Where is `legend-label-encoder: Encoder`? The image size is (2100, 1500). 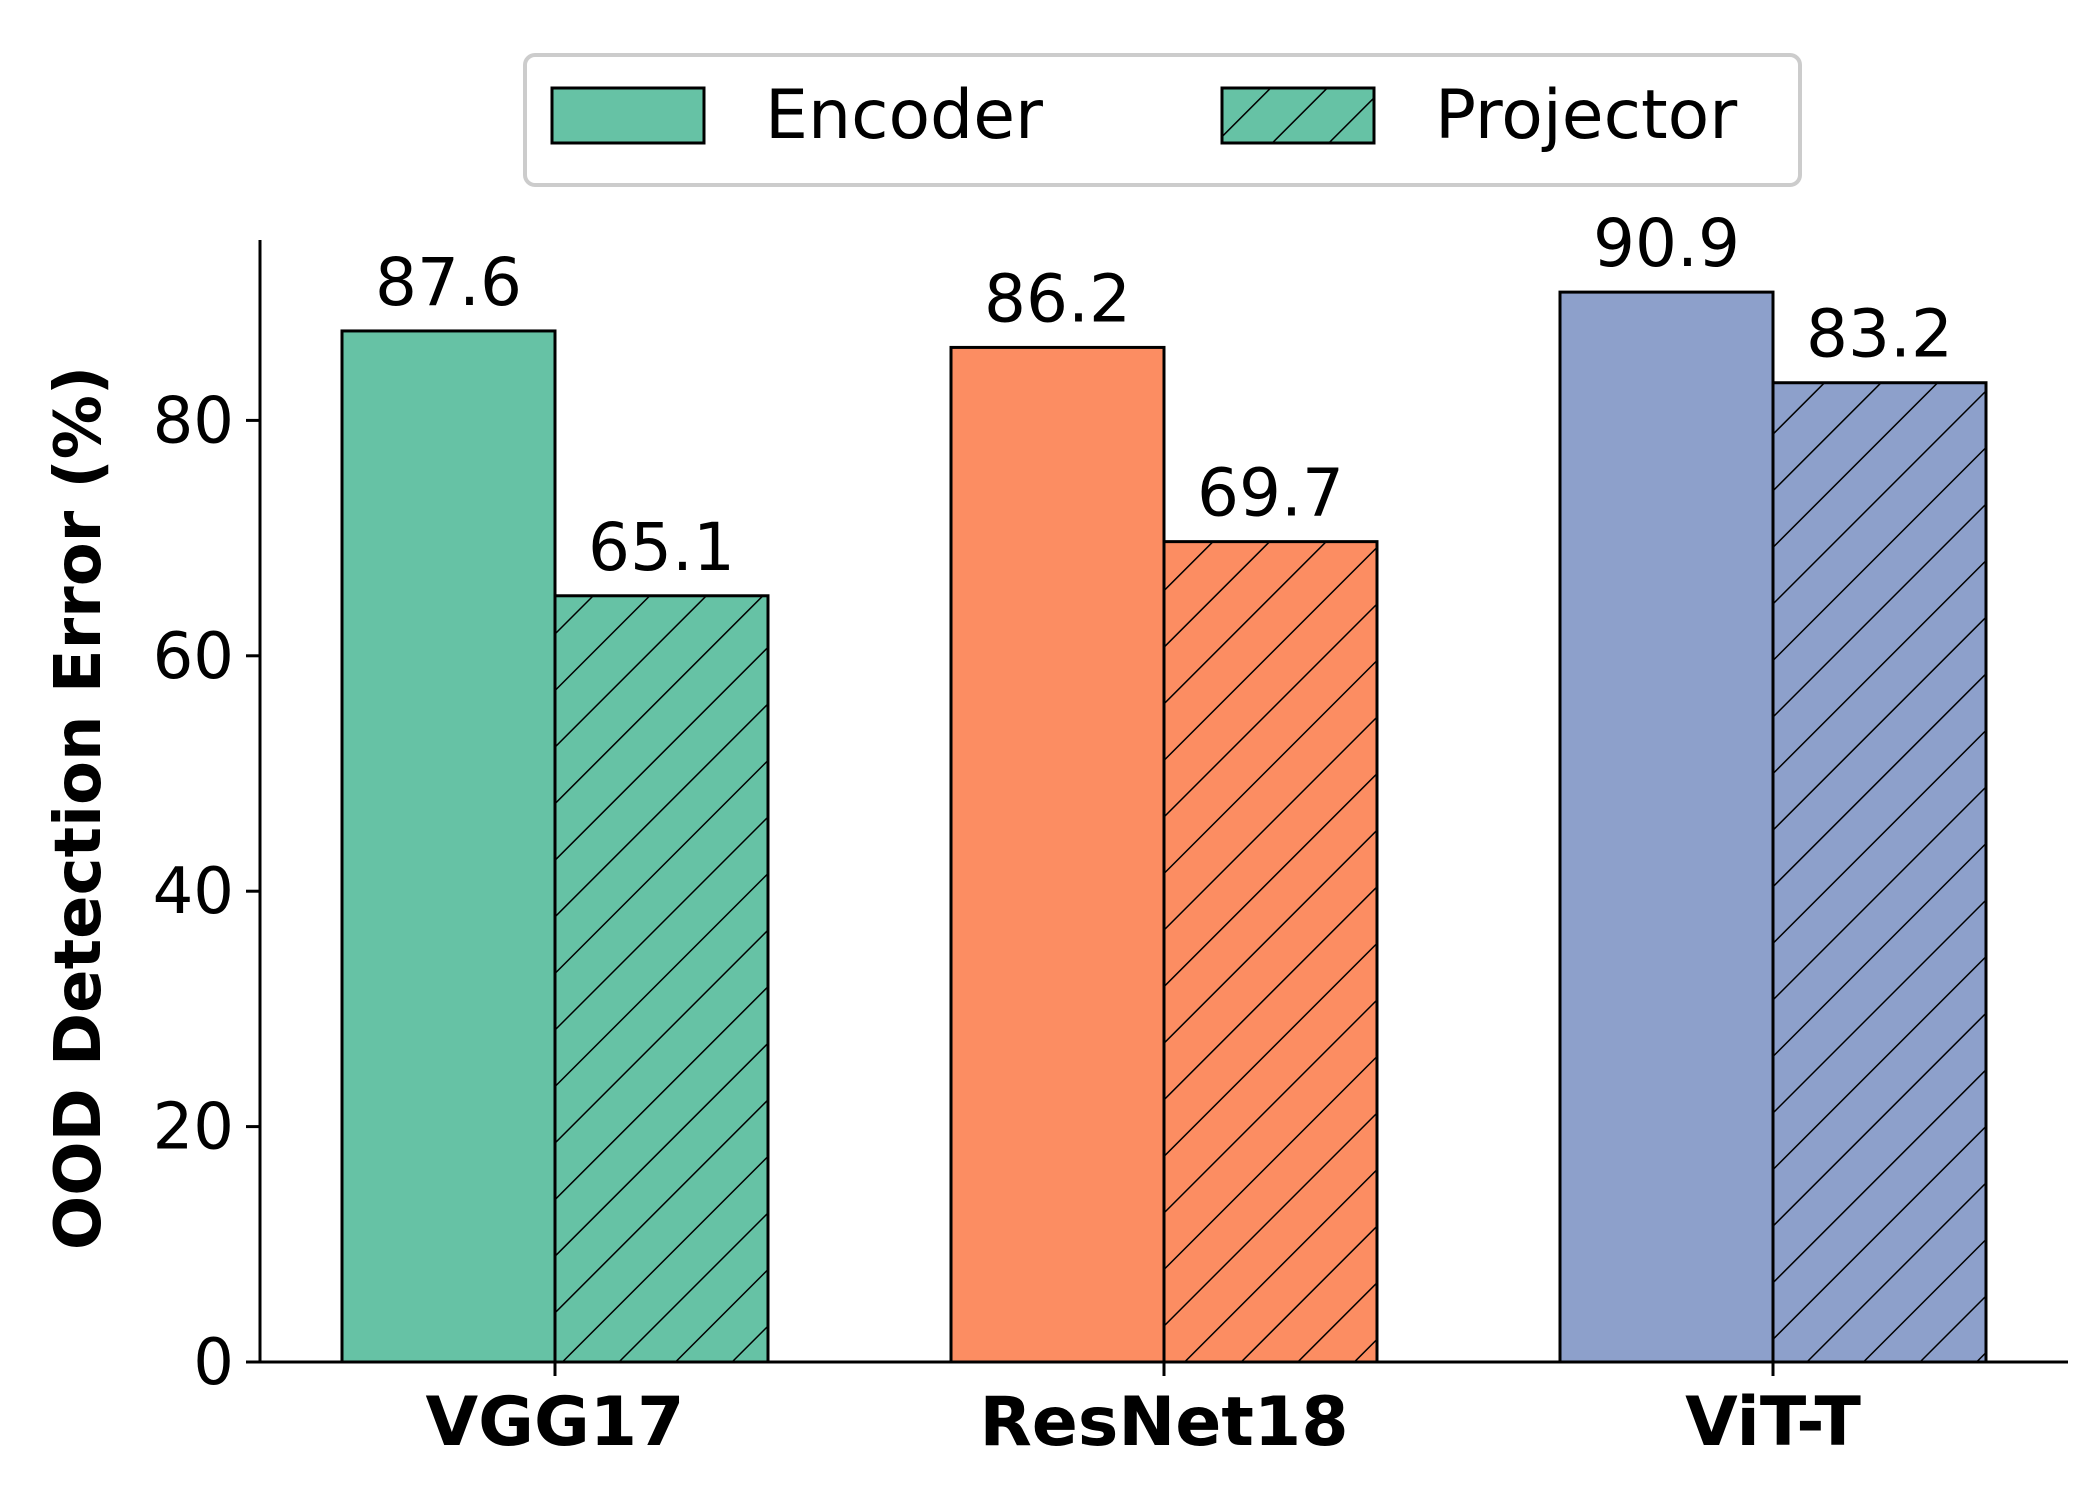 legend-label-encoder: Encoder is located at coordinates (904, 115).